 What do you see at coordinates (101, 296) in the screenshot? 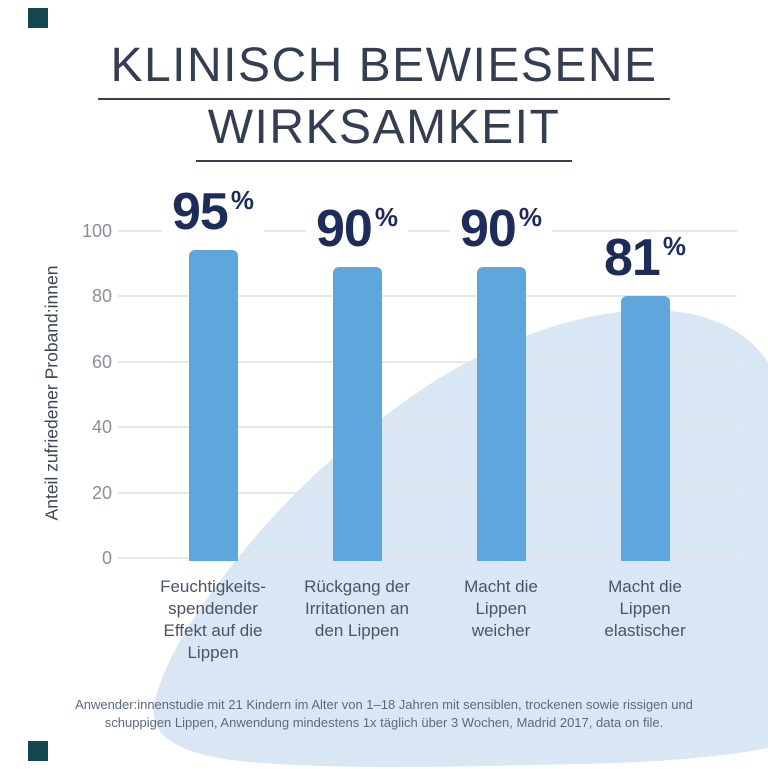
I see `y-tick-label: 80` at bounding box center [101, 296].